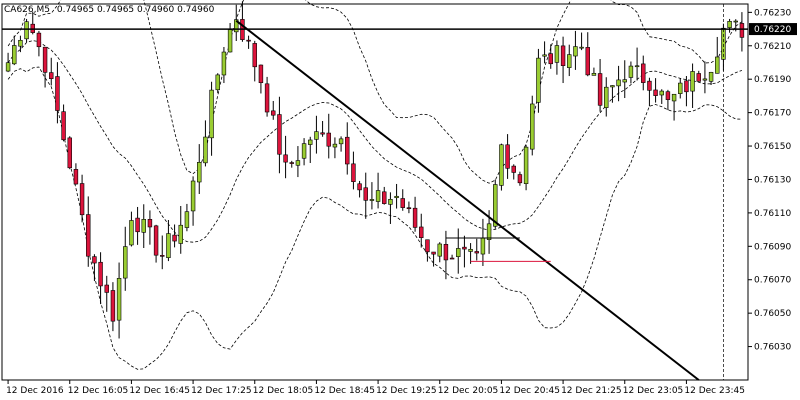 The height and width of the screenshot is (400, 800). Describe the element at coordinates (772, 13) in the screenshot. I see `price-tick-label: 0.76230` at that location.